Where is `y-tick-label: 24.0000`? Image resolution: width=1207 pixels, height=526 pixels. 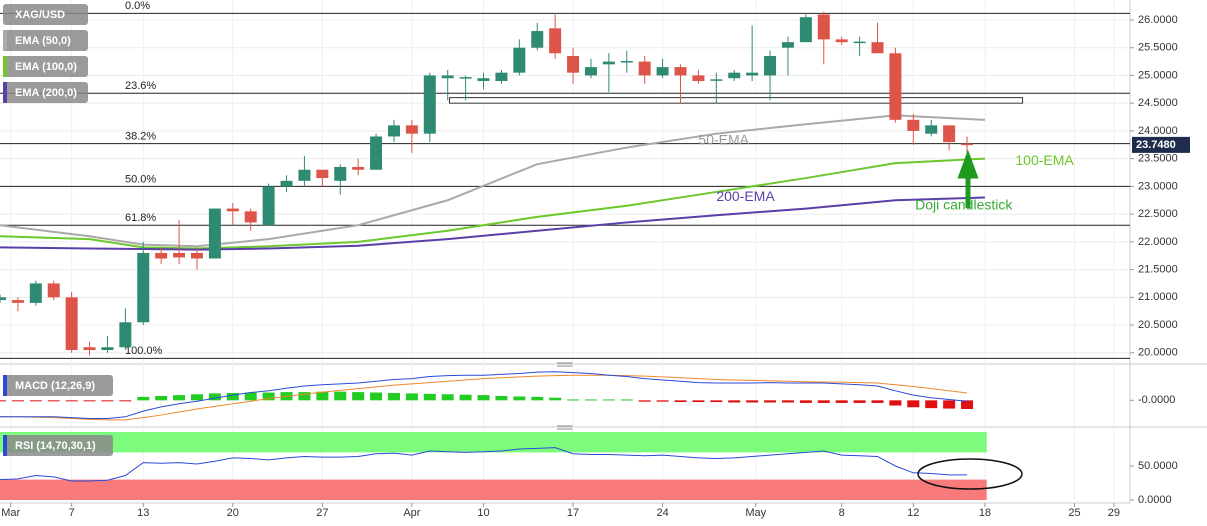 y-tick-label: 24.0000 is located at coordinates (1158, 131).